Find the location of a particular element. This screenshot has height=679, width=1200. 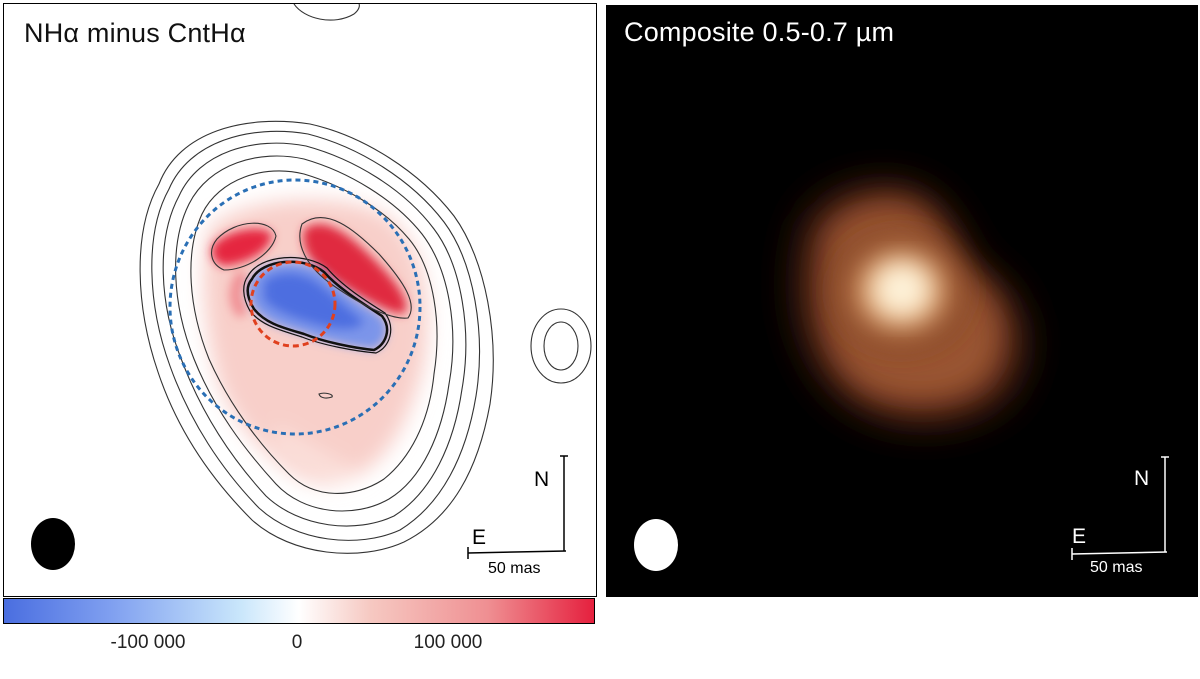

panel-title: NHα minus CntHα is located at coordinates (135, 33).